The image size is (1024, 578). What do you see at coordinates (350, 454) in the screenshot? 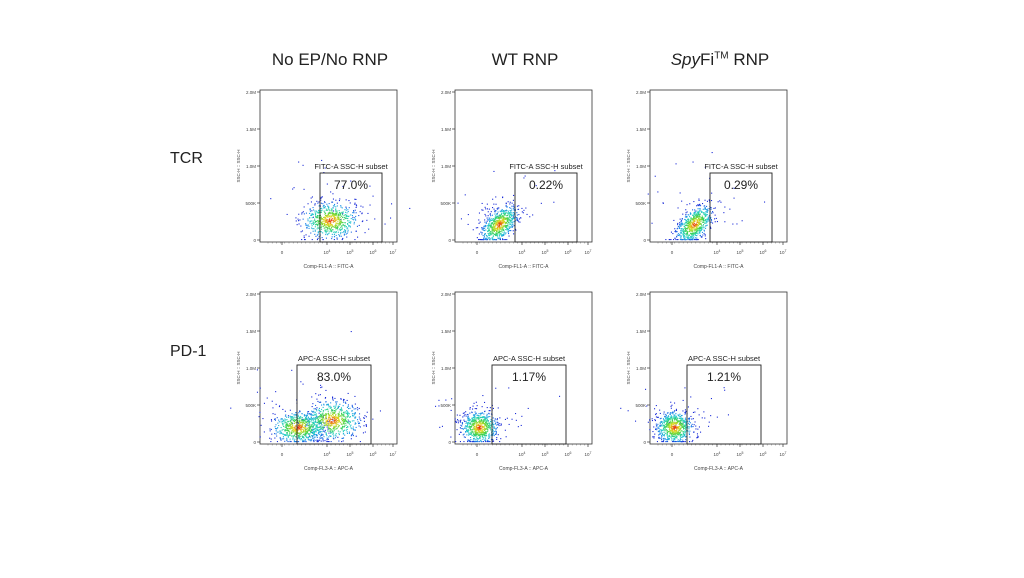
I see `x-tick-label: 105` at bounding box center [350, 454].